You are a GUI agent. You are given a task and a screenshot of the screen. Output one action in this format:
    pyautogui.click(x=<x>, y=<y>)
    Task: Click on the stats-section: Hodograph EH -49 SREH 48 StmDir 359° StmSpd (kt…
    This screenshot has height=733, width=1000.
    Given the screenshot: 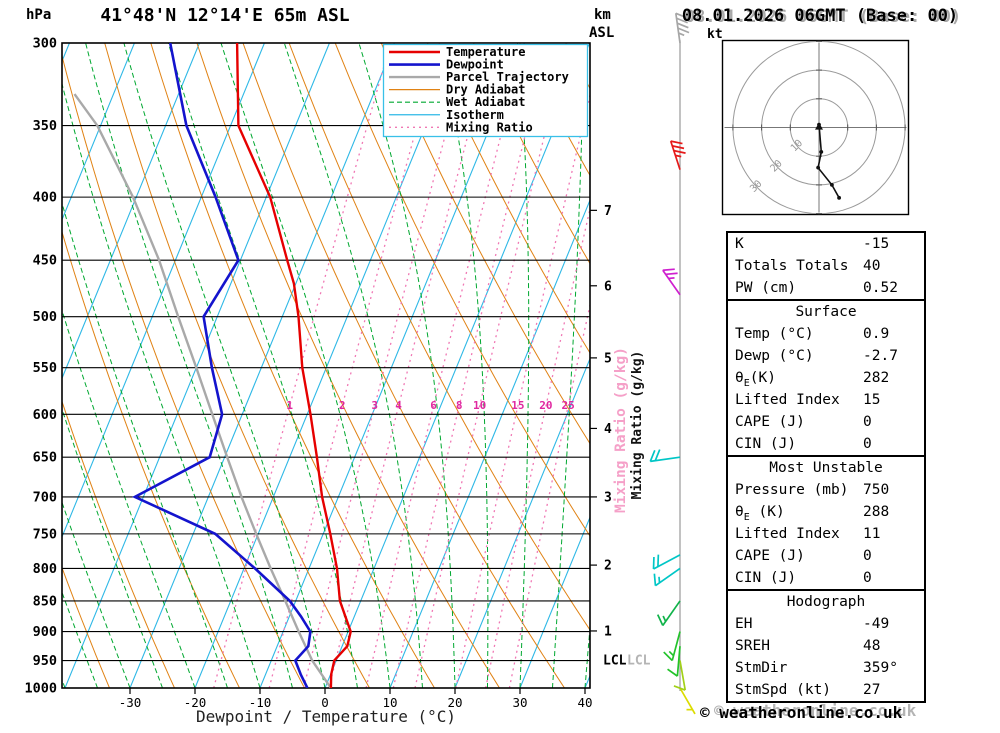 What is the action you would take?
    pyautogui.click(x=826, y=645)
    